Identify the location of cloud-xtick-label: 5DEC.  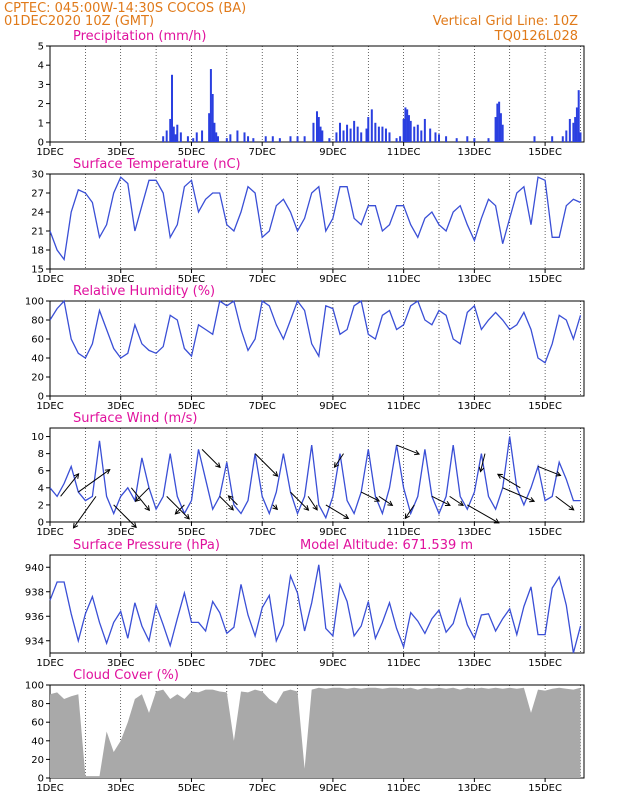
(191, 788).